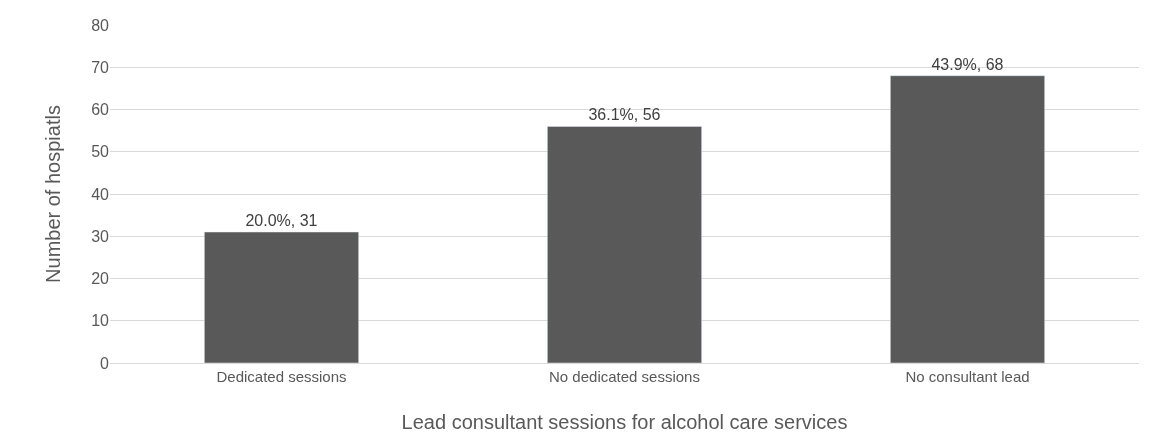 The height and width of the screenshot is (448, 1154). I want to click on y-axis-title: Number of hospiatls, so click(52, 194).